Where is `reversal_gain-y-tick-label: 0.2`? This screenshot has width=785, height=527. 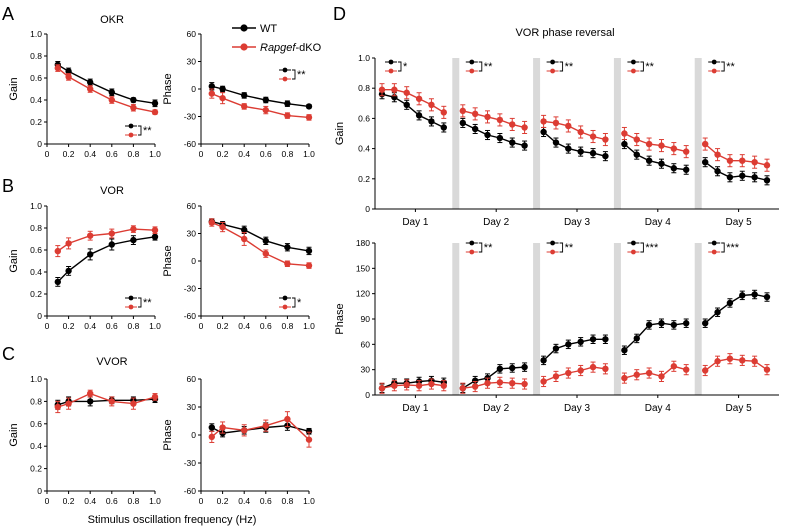 reversal_gain-y-tick-label: 0.2 is located at coordinates (364, 179).